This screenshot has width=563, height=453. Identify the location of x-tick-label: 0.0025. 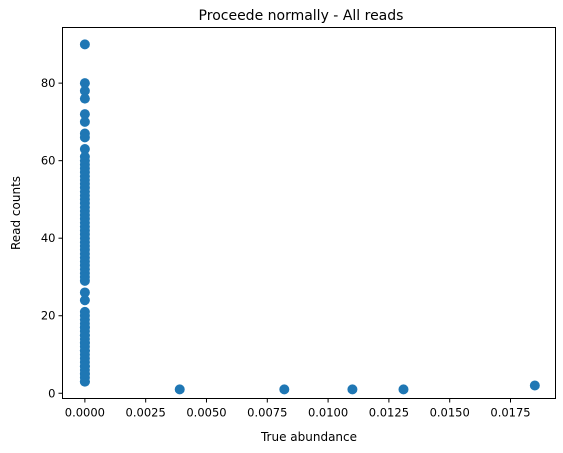
(146, 413).